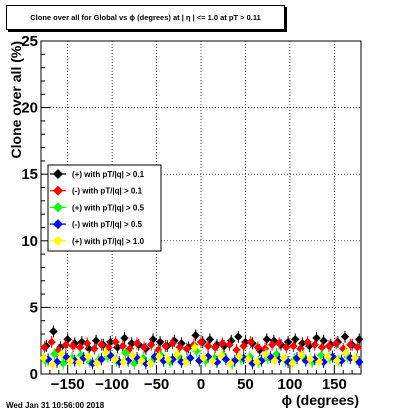  I want to click on x-tick-label: −150, so click(68, 384).